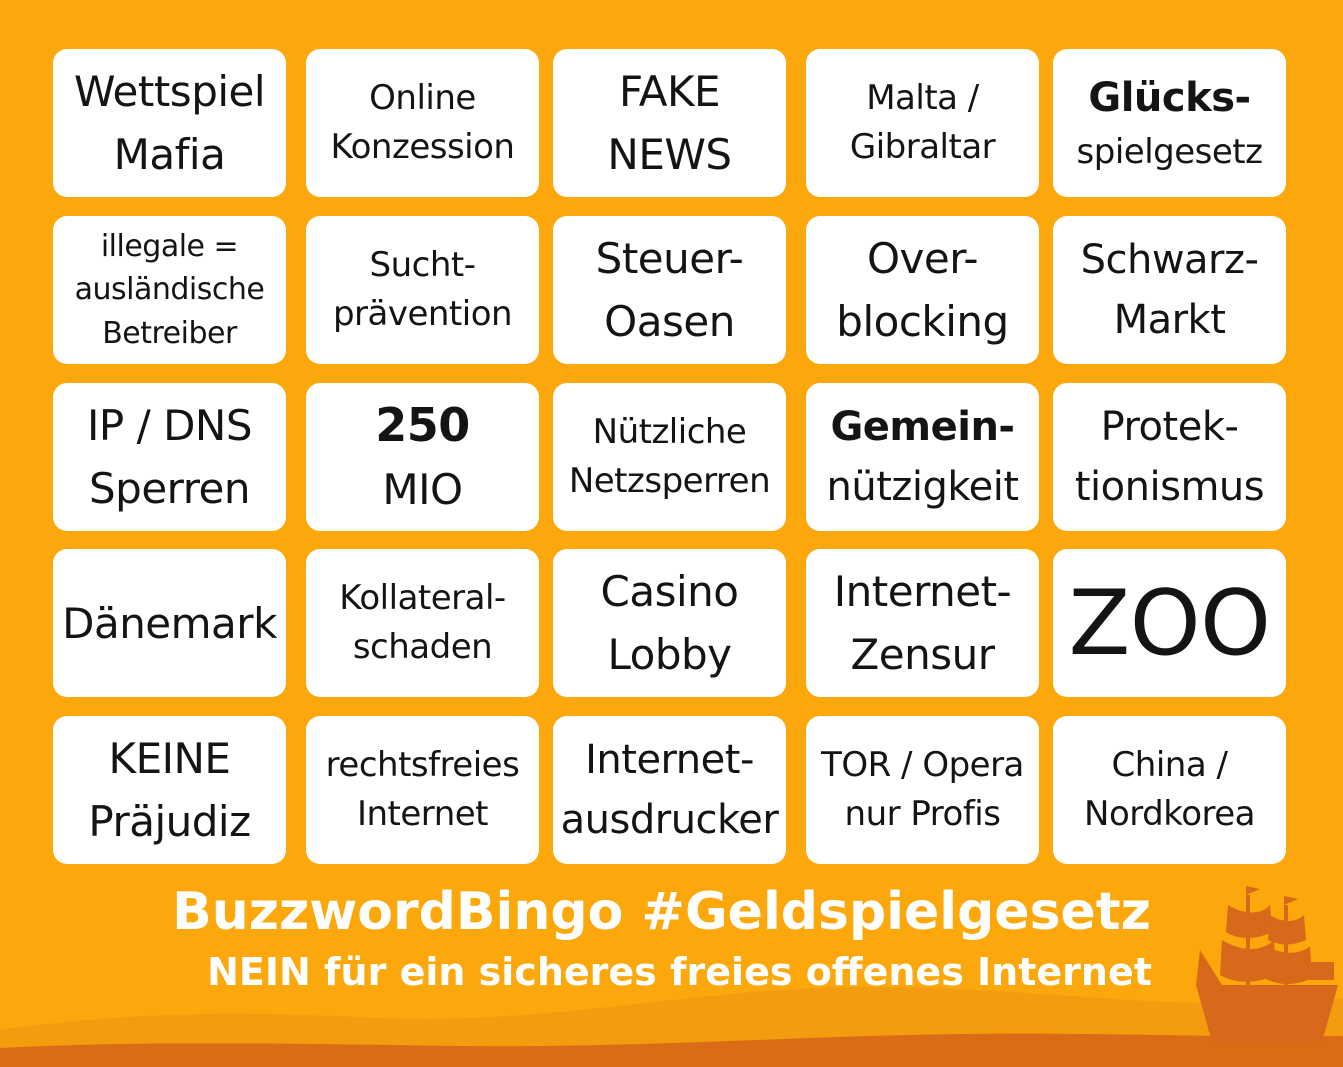  I want to click on bingo-cell-line: Schwarz-, so click(1169, 260).